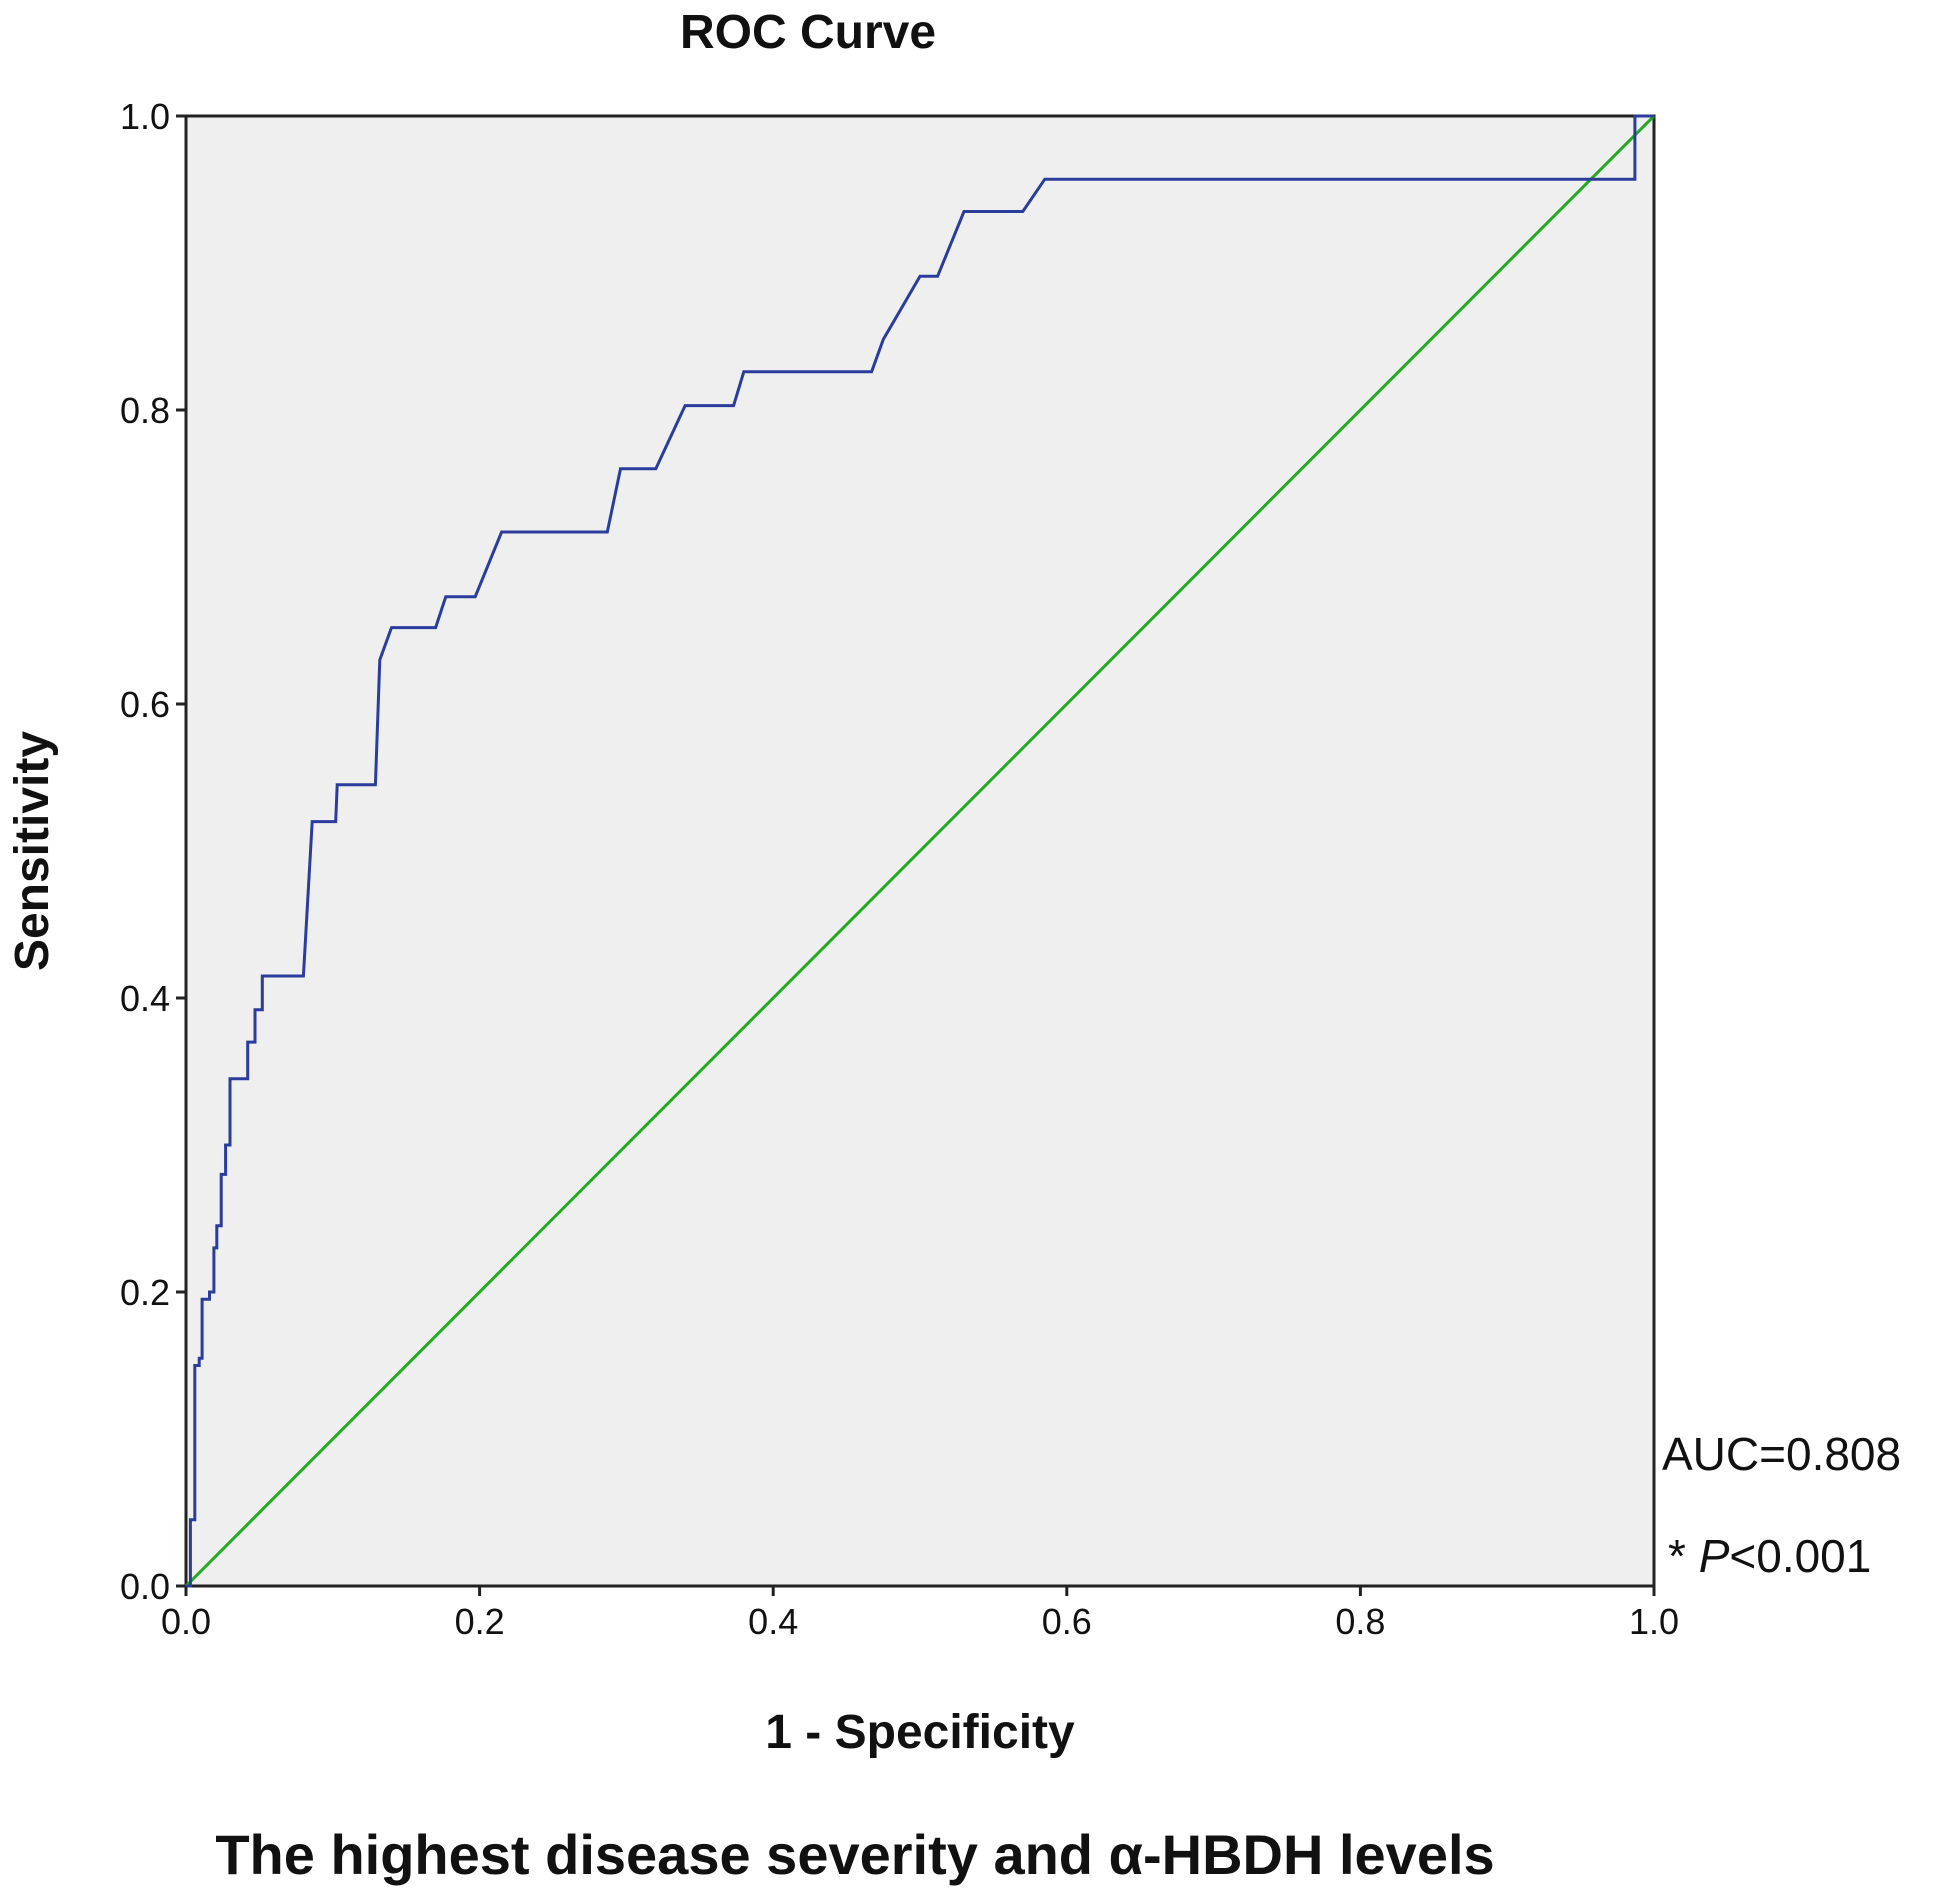  I want to click on y-tick-label-4: 0.8, so click(145, 410).